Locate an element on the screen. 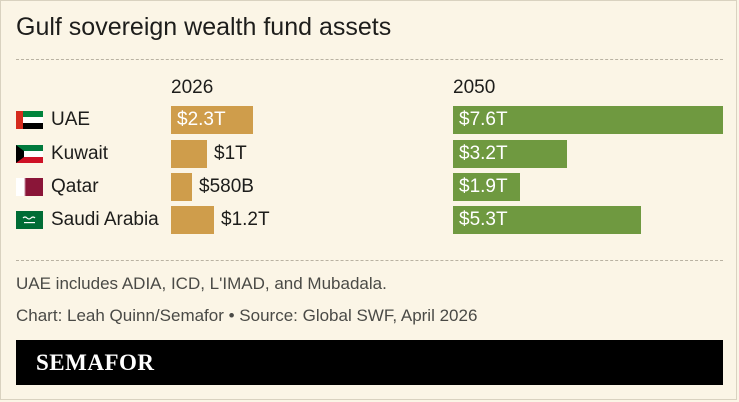  chart-title: Gulf sovereign wealth fund assets is located at coordinates (204, 27).